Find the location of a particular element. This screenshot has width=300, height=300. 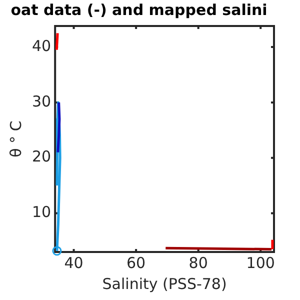

x-tick-label: 60 is located at coordinates (136, 263).